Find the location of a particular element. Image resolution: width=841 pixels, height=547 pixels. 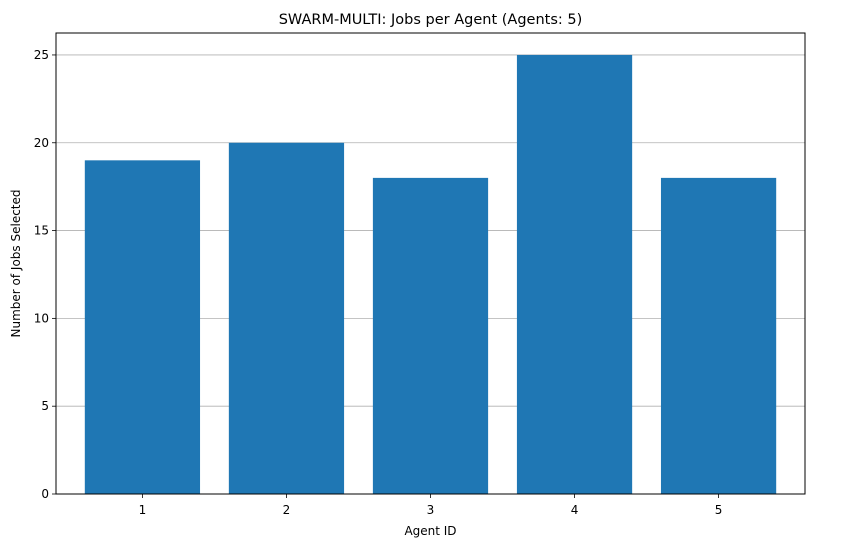

x-tick-label: 3 is located at coordinates (431, 510).